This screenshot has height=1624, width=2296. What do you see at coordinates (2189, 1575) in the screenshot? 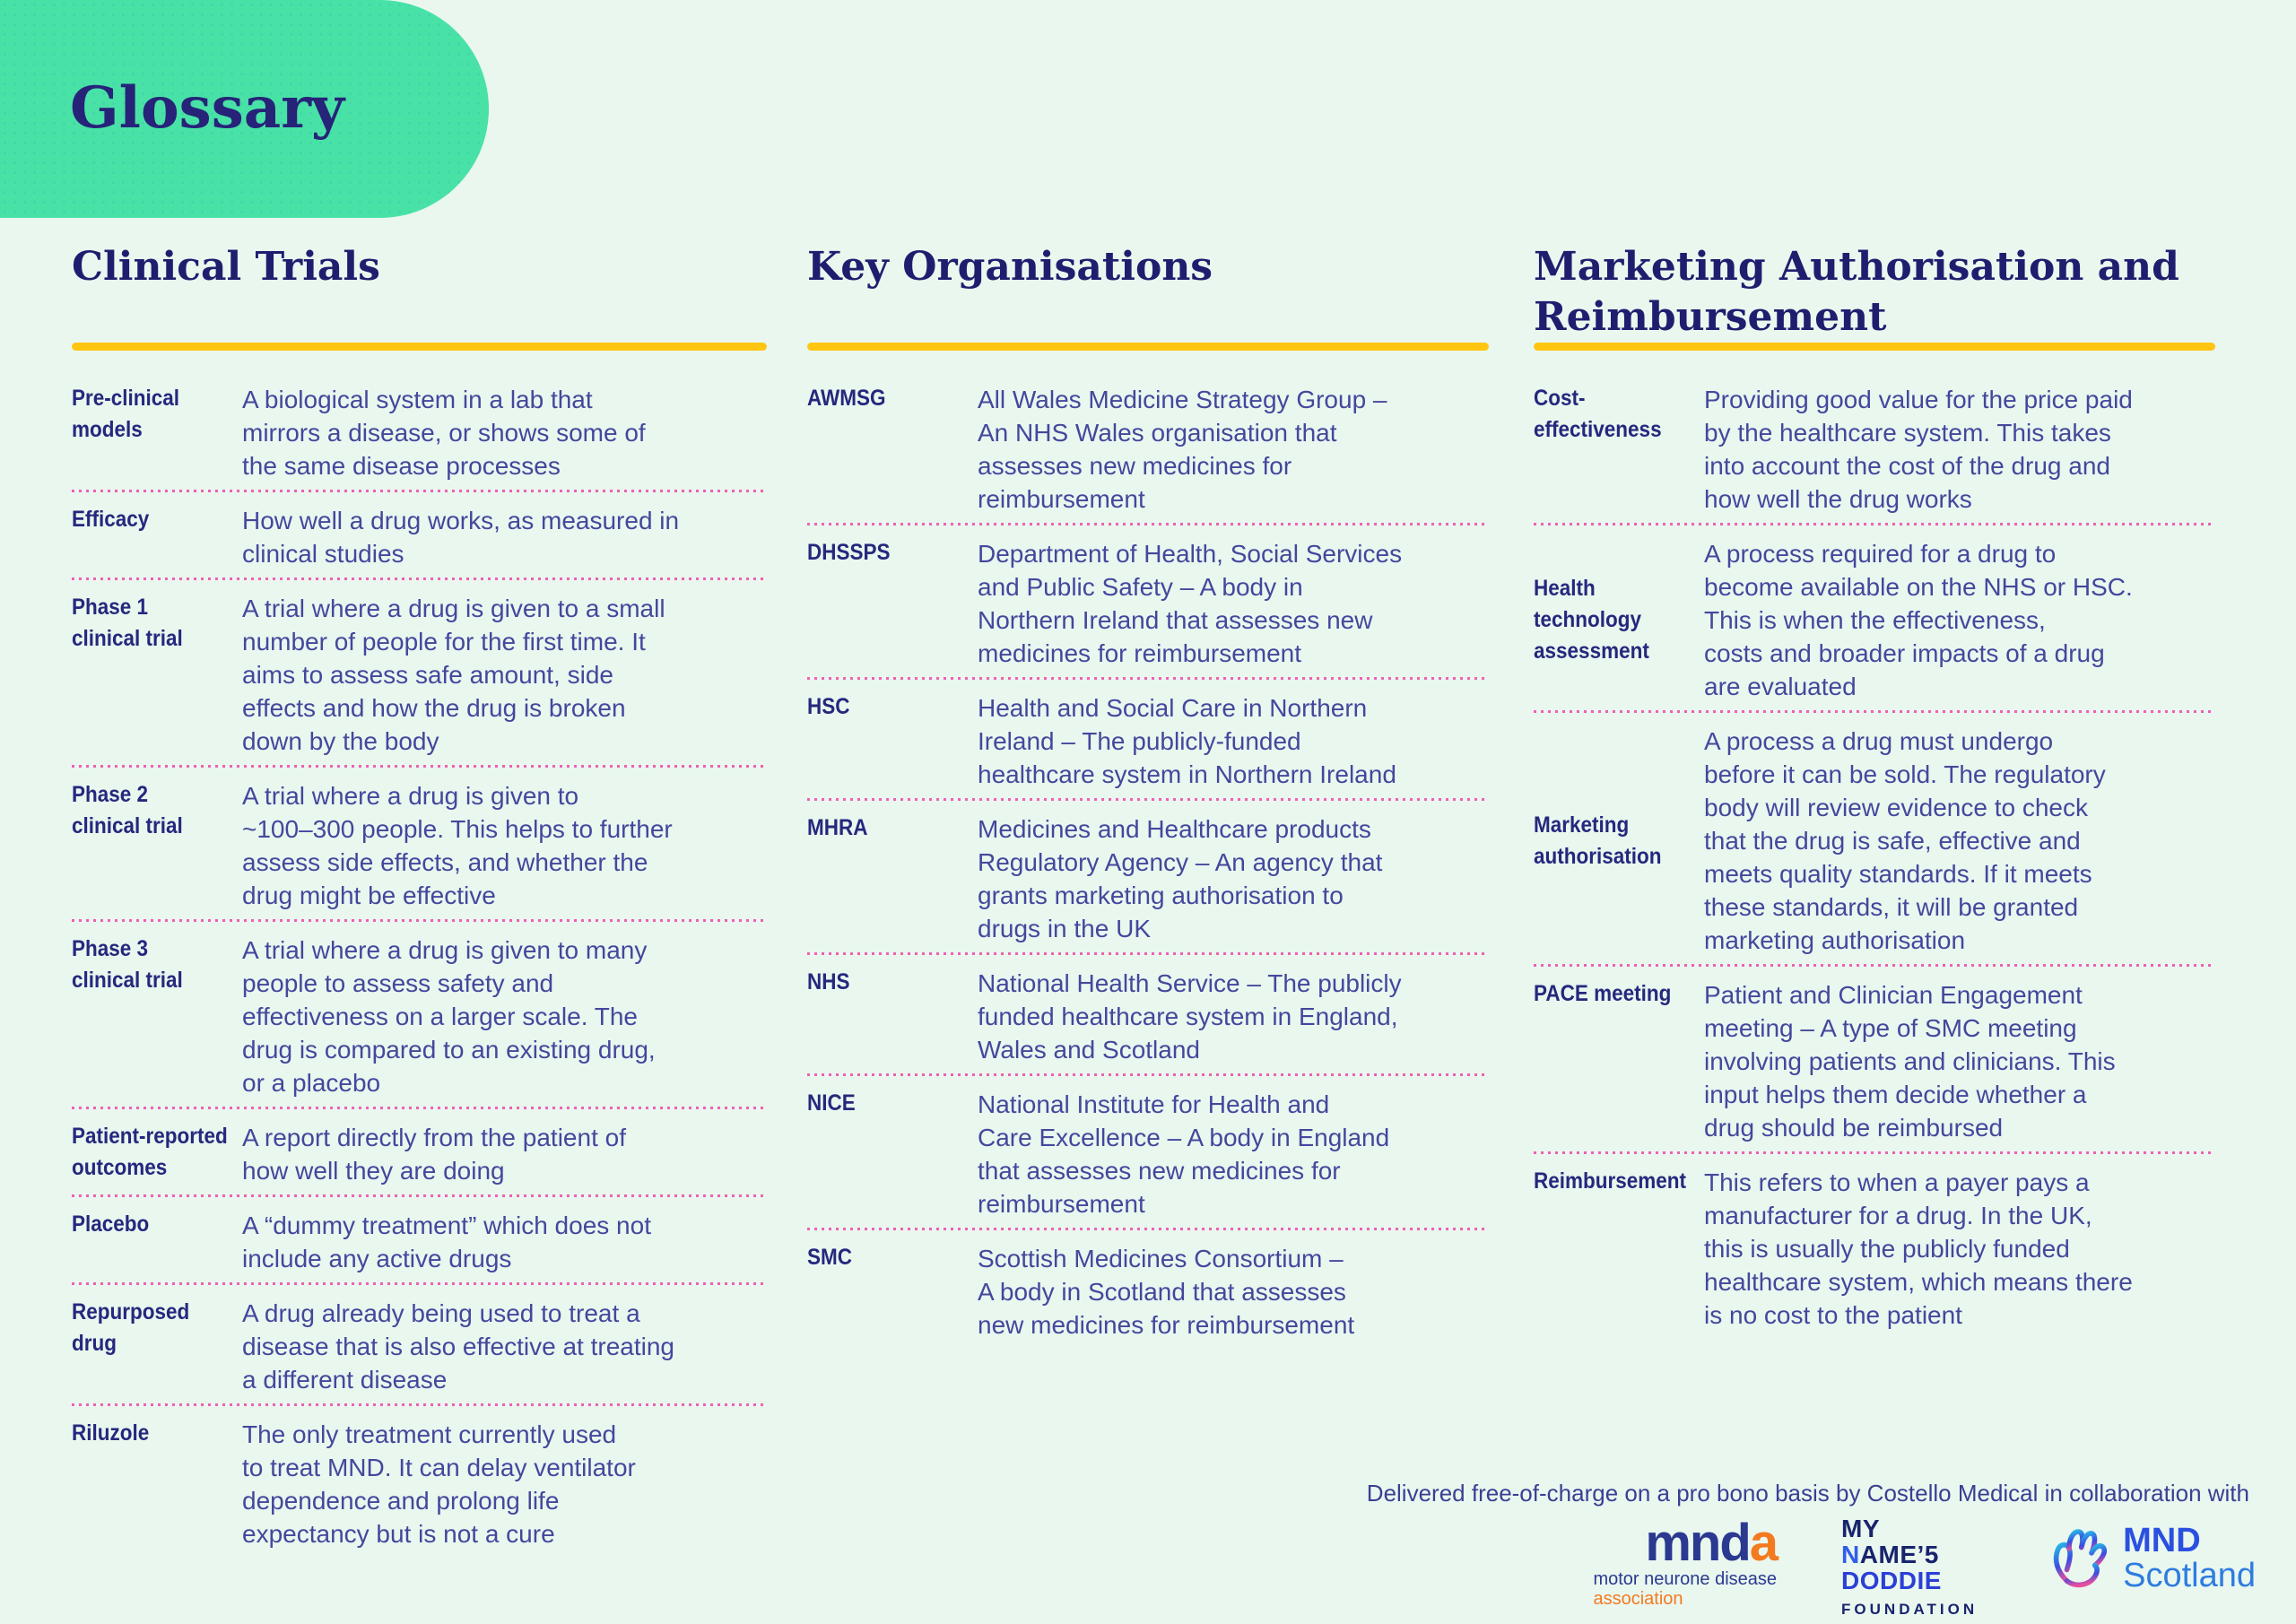
I see `mnd-scotland-line2: Scotland` at bounding box center [2189, 1575].